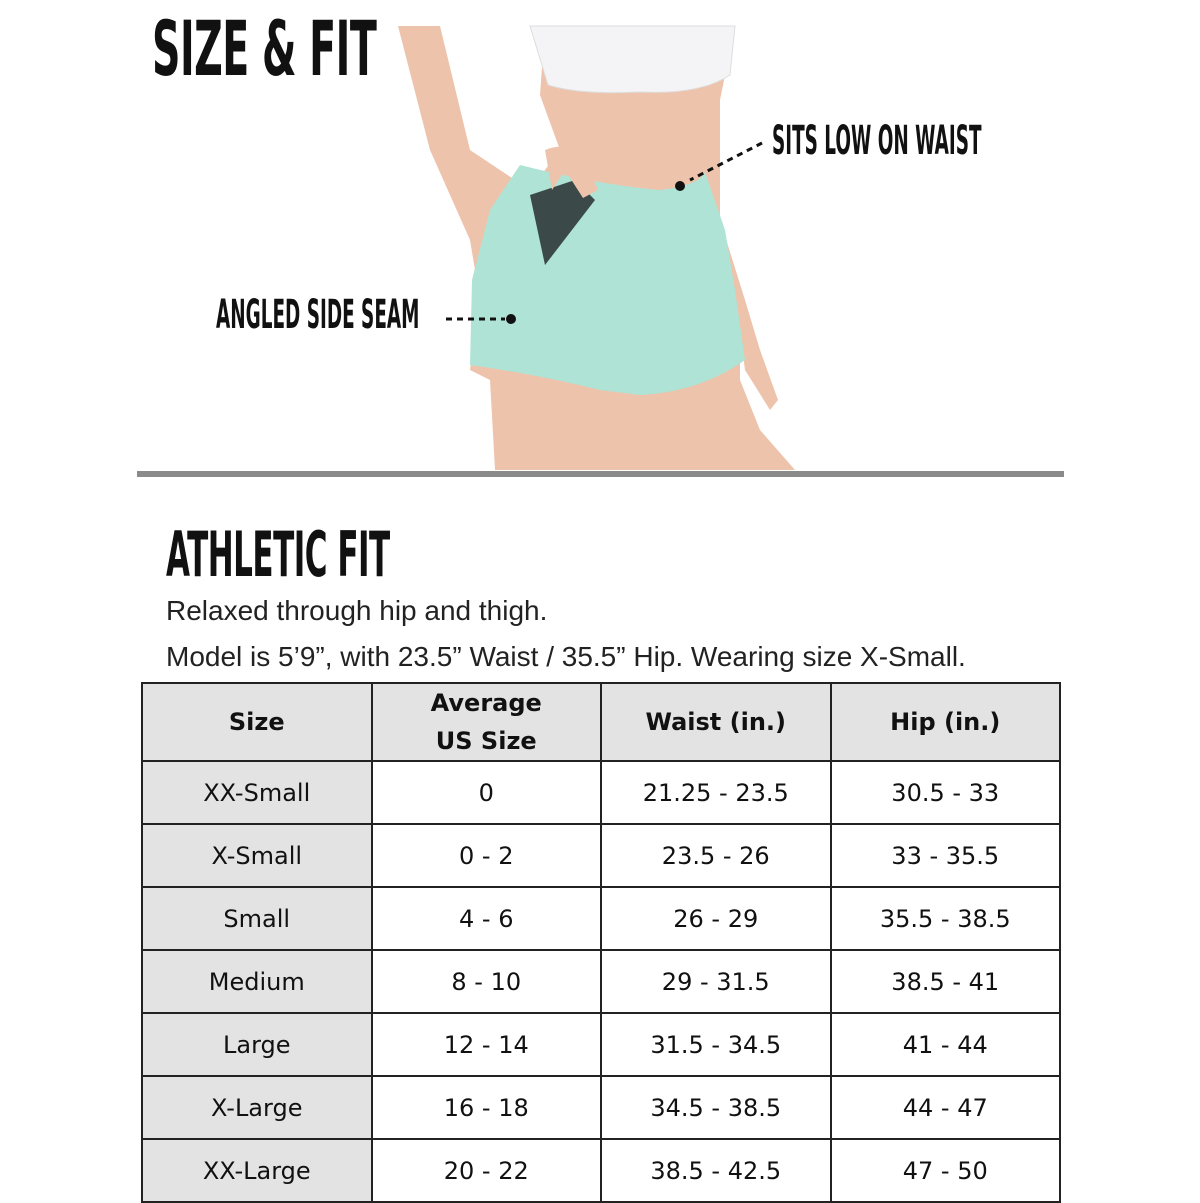 This screenshot has width=1200, height=1203. Describe the element at coordinates (257, 855) in the screenshot. I see `size-cell: X-Small` at that location.